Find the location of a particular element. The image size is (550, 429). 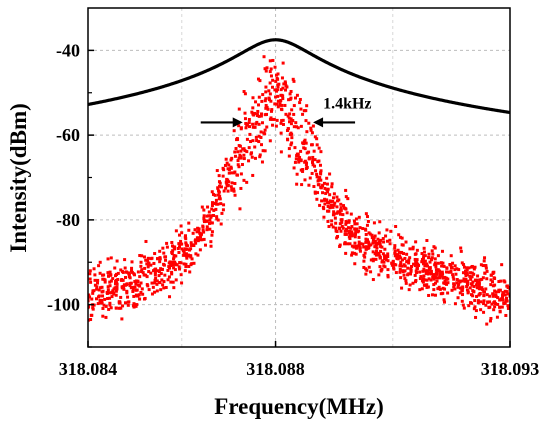

y-tick-label: -80 is located at coordinates (68, 220).